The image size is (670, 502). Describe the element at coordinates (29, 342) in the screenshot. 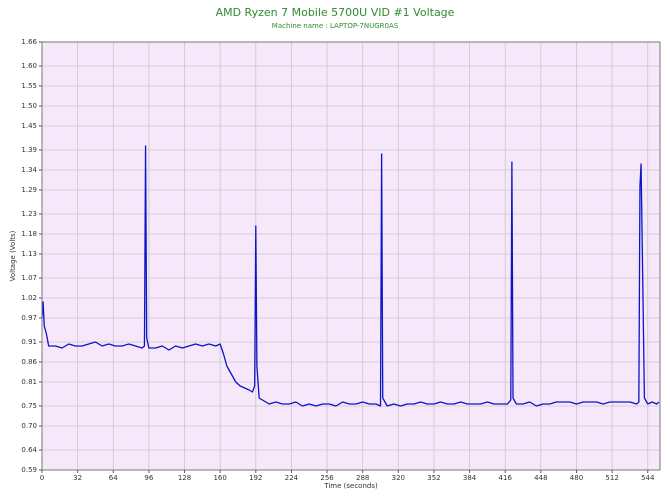

I see `y-tick-label: 0.91` at that location.